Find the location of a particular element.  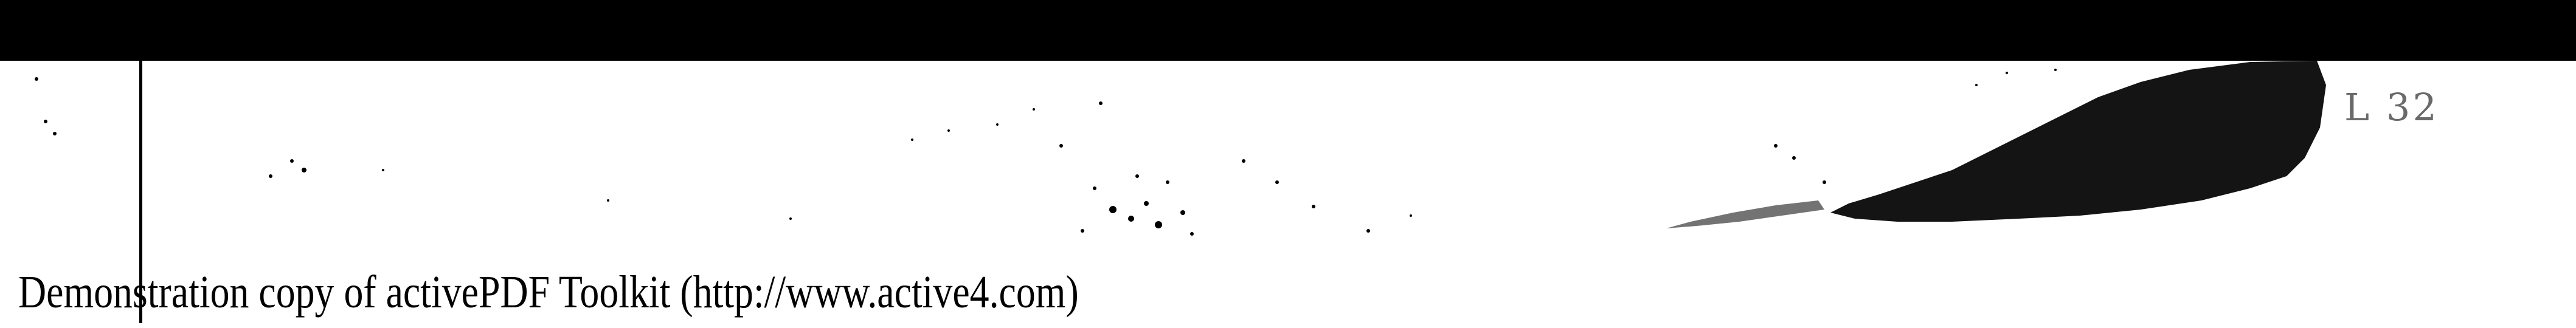

margin-rule-line is located at coordinates (140, 192).